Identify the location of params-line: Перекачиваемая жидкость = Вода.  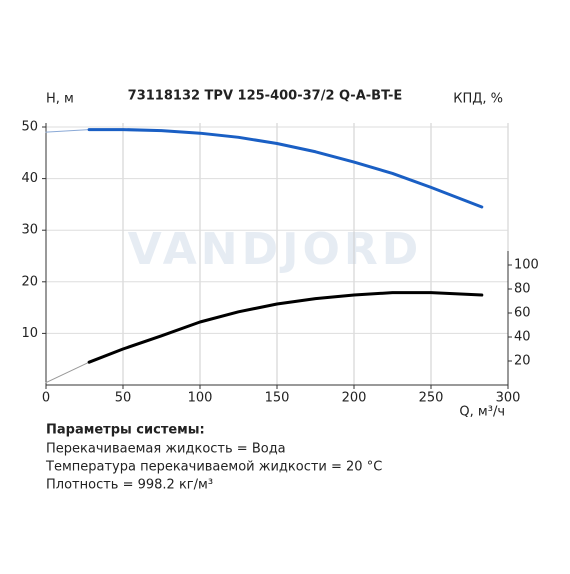
(166, 449).